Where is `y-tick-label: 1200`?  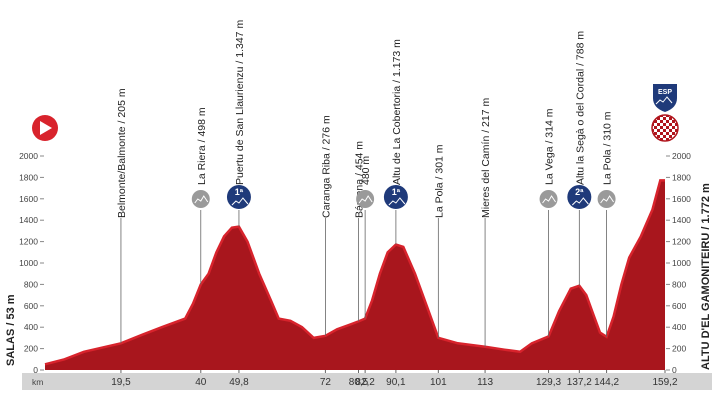 y-tick-label: 1200 is located at coordinates (28, 242).